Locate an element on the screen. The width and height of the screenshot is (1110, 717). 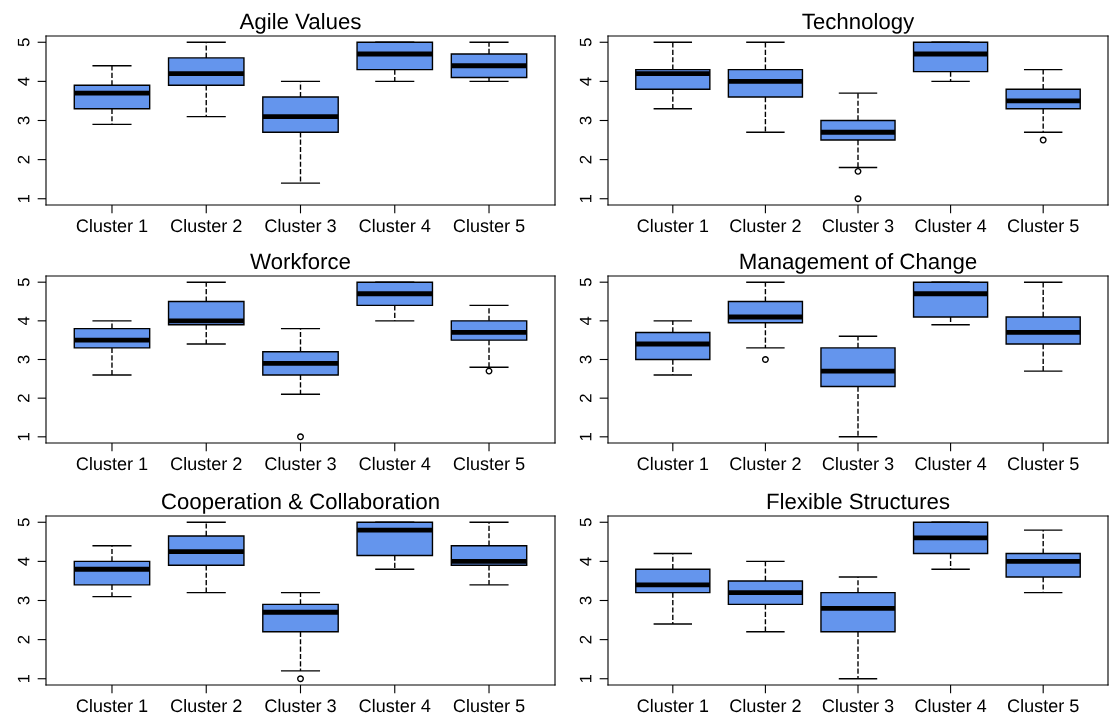
chart-title: Cooperation & Collaboration is located at coordinates (300, 503).